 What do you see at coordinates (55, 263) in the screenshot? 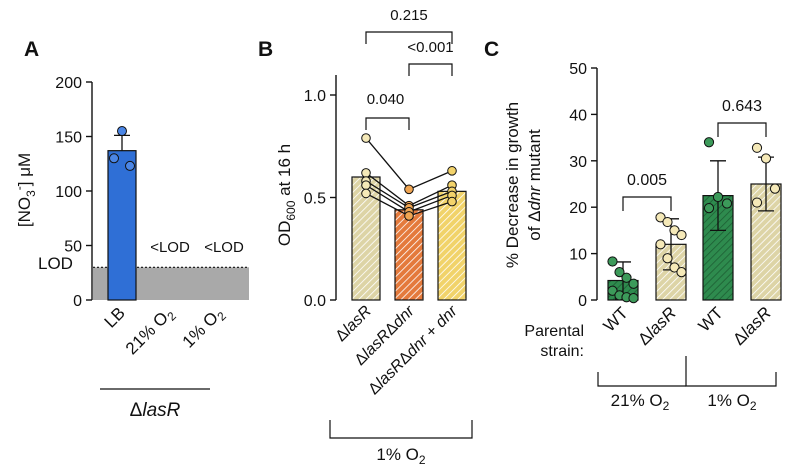
I see `lod-label: LOD` at bounding box center [55, 263].